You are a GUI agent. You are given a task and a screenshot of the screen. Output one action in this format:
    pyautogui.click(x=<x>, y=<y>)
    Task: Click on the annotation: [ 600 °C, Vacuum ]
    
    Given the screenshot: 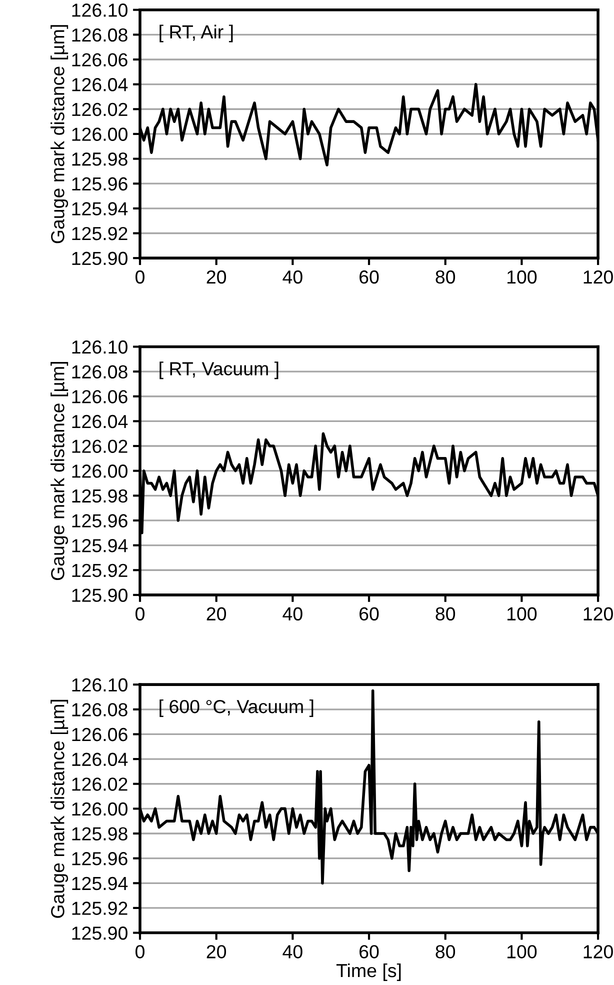 What is the action you would take?
    pyautogui.click(x=237, y=708)
    